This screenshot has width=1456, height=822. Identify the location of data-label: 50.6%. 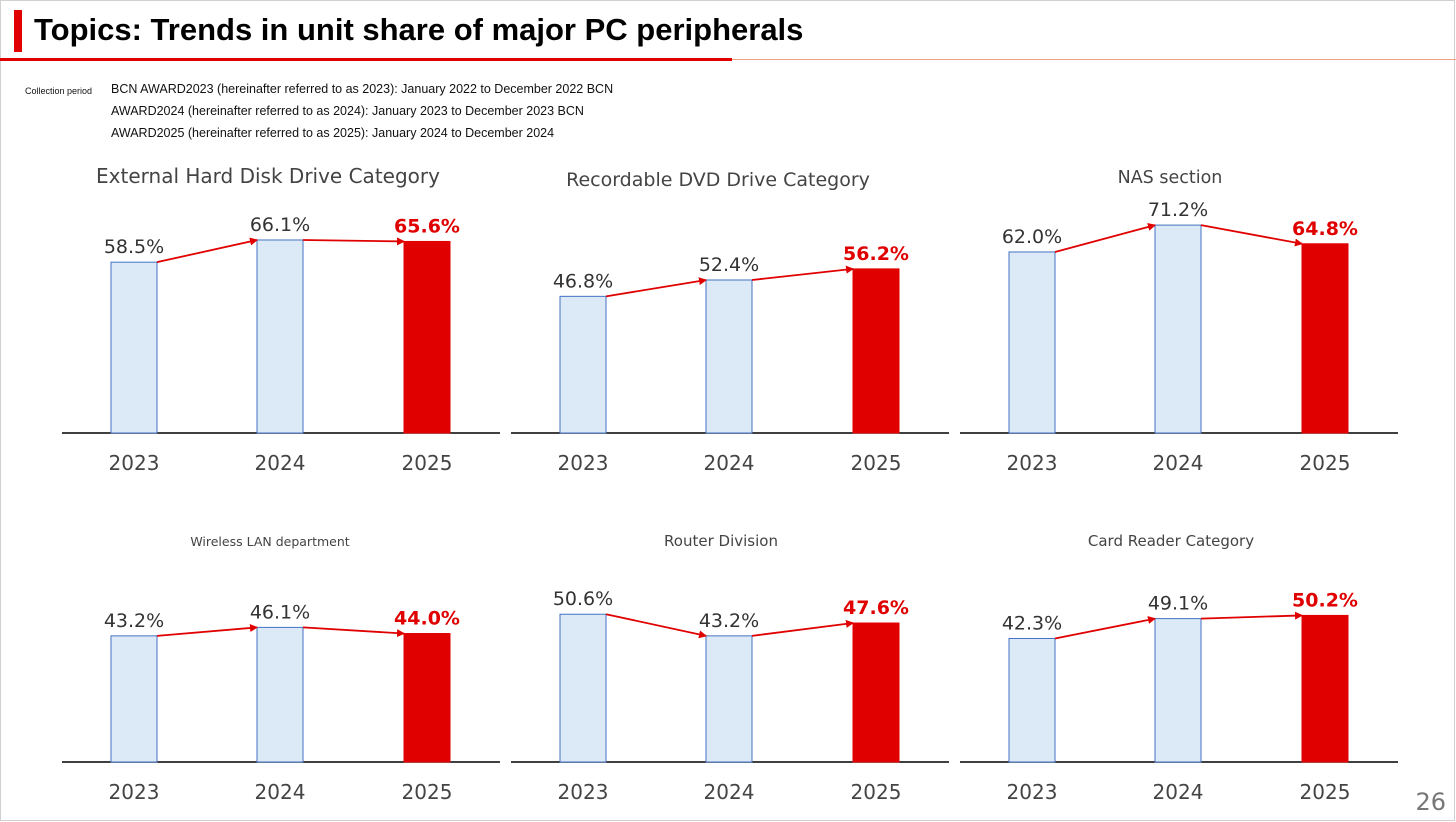
(583, 599).